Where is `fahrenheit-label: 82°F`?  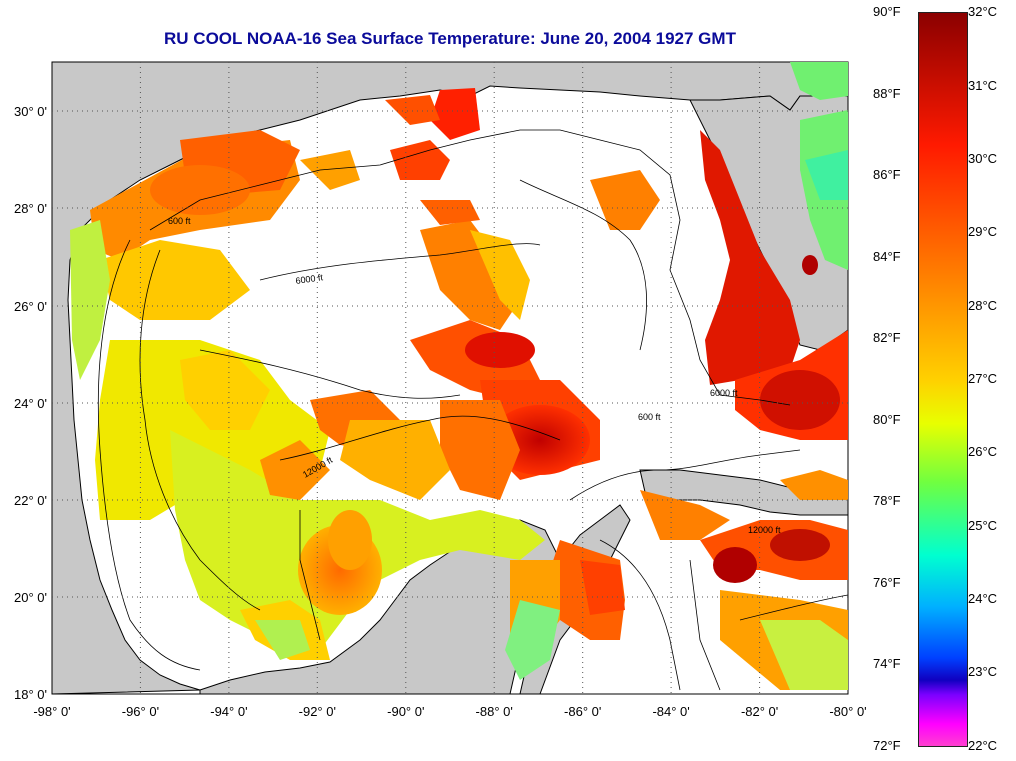
fahrenheit-label: 82°F is located at coordinates (887, 337).